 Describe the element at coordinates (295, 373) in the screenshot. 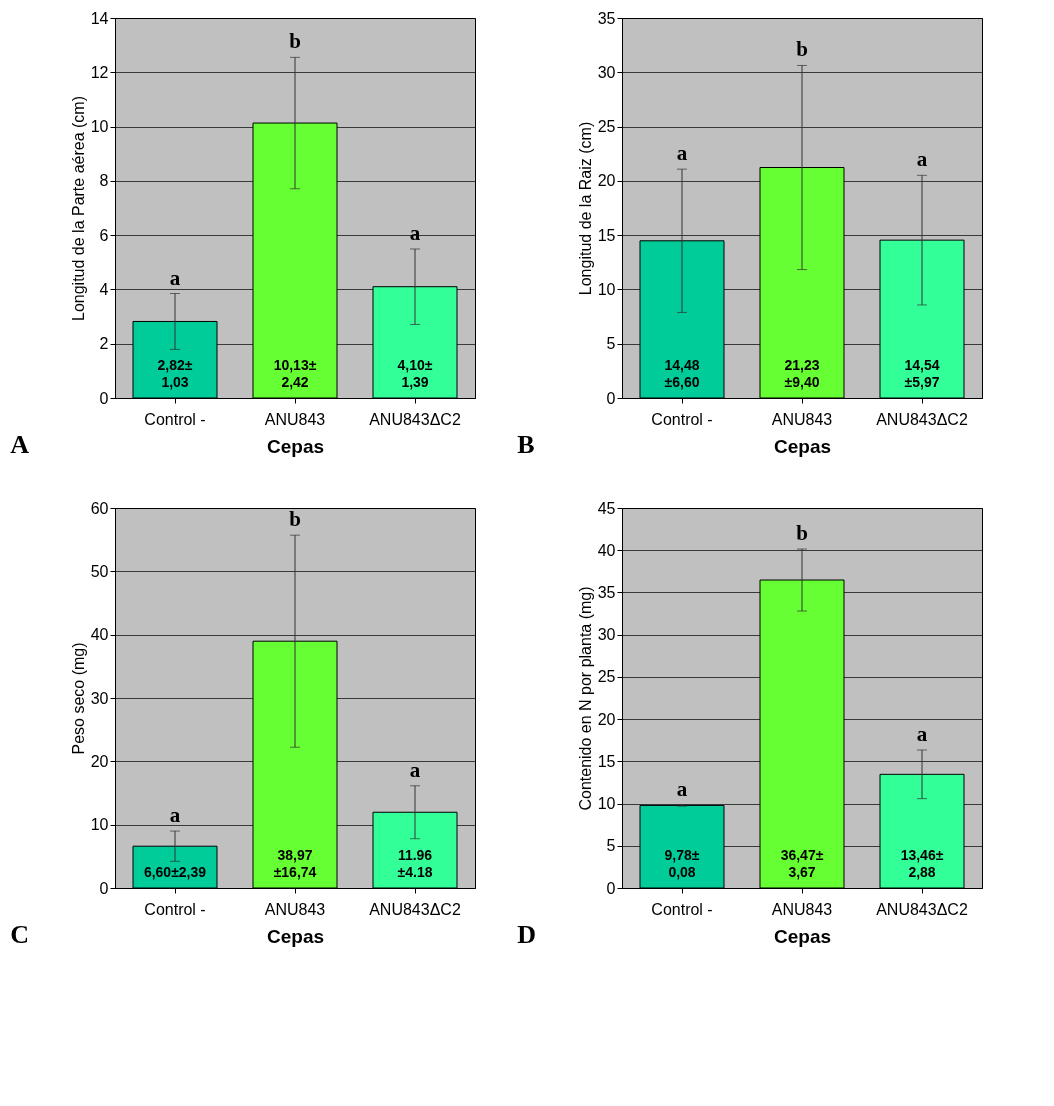

I see `data-label: 10,13± 2,42` at that location.